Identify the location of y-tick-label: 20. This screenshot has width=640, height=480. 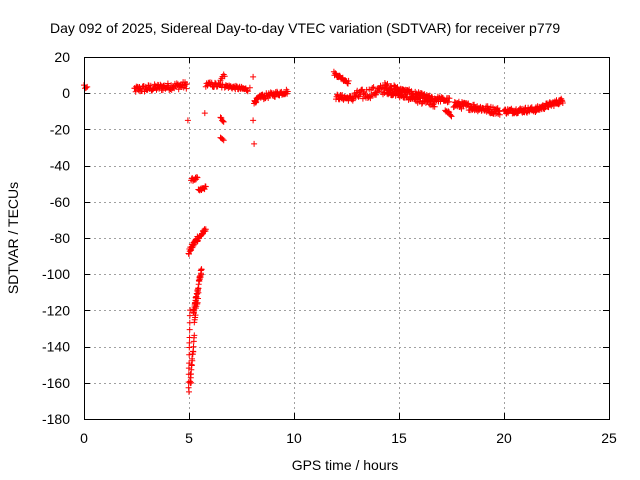
(62, 57).